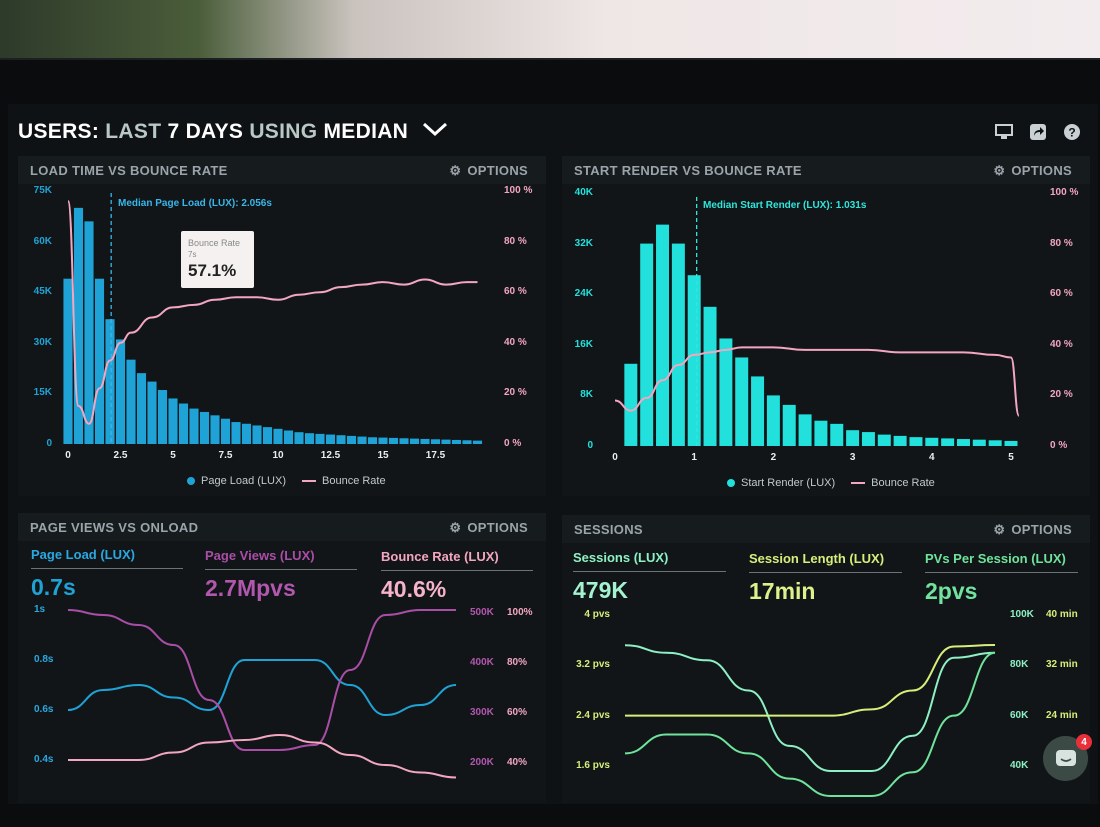  Describe the element at coordinates (243, 481) in the screenshot. I see `legend-page-load: Page Load (LUX)` at that location.